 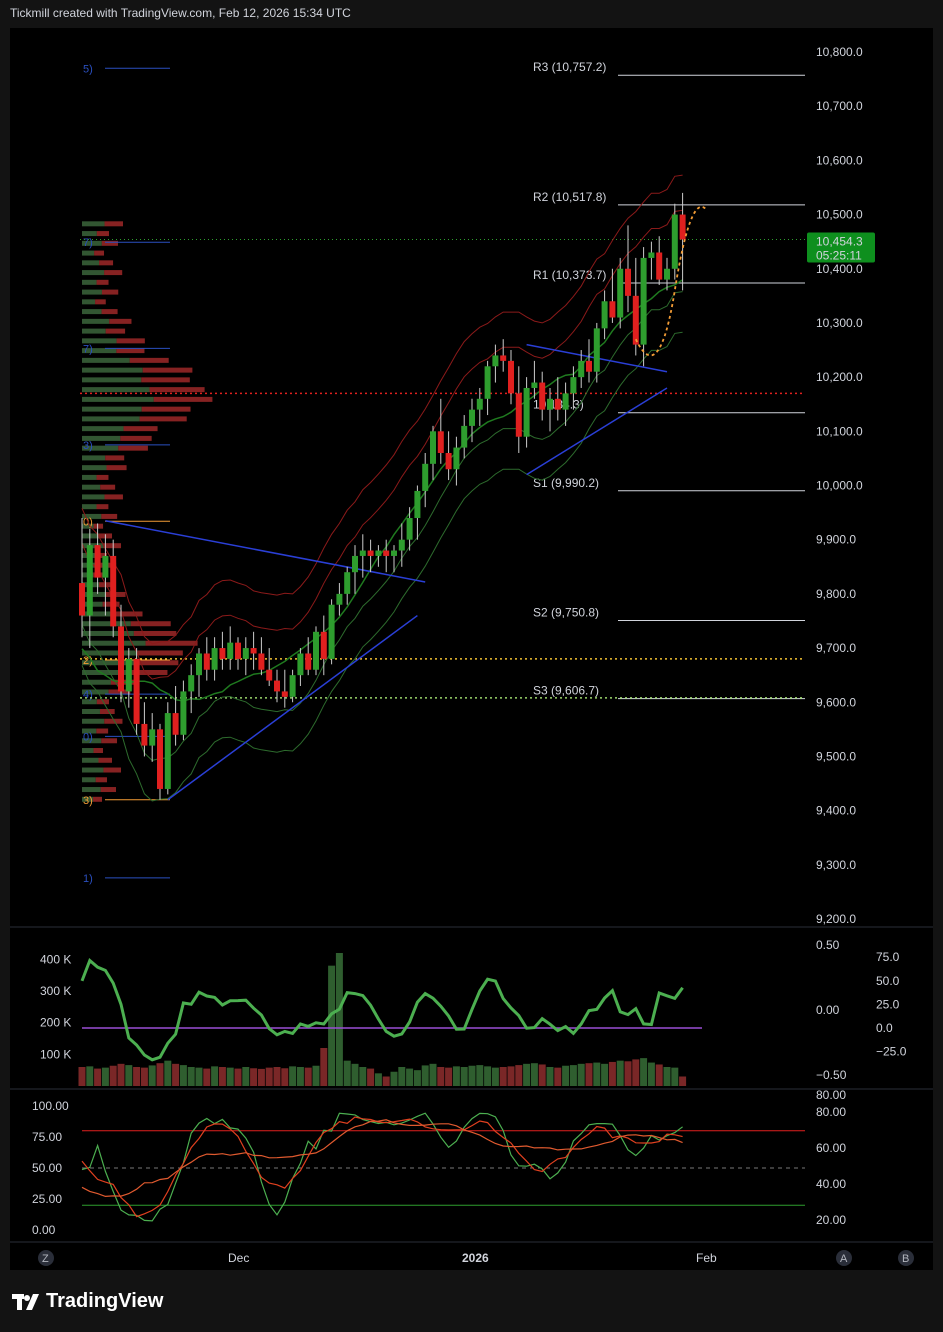 I want to click on tradingview-logo-icon, so click(x=27, y=1302).